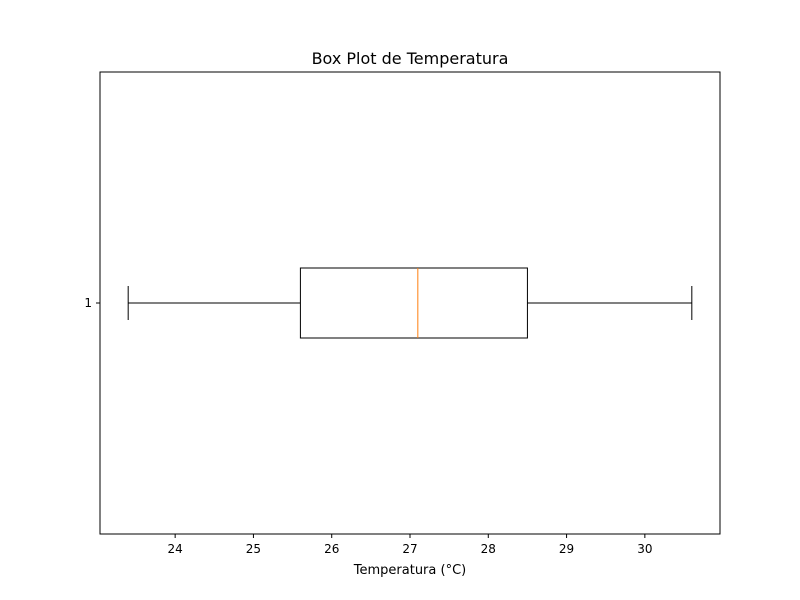 Image resolution: width=800 pixels, height=600 pixels. I want to click on y-tick-label: 1, so click(88, 303).